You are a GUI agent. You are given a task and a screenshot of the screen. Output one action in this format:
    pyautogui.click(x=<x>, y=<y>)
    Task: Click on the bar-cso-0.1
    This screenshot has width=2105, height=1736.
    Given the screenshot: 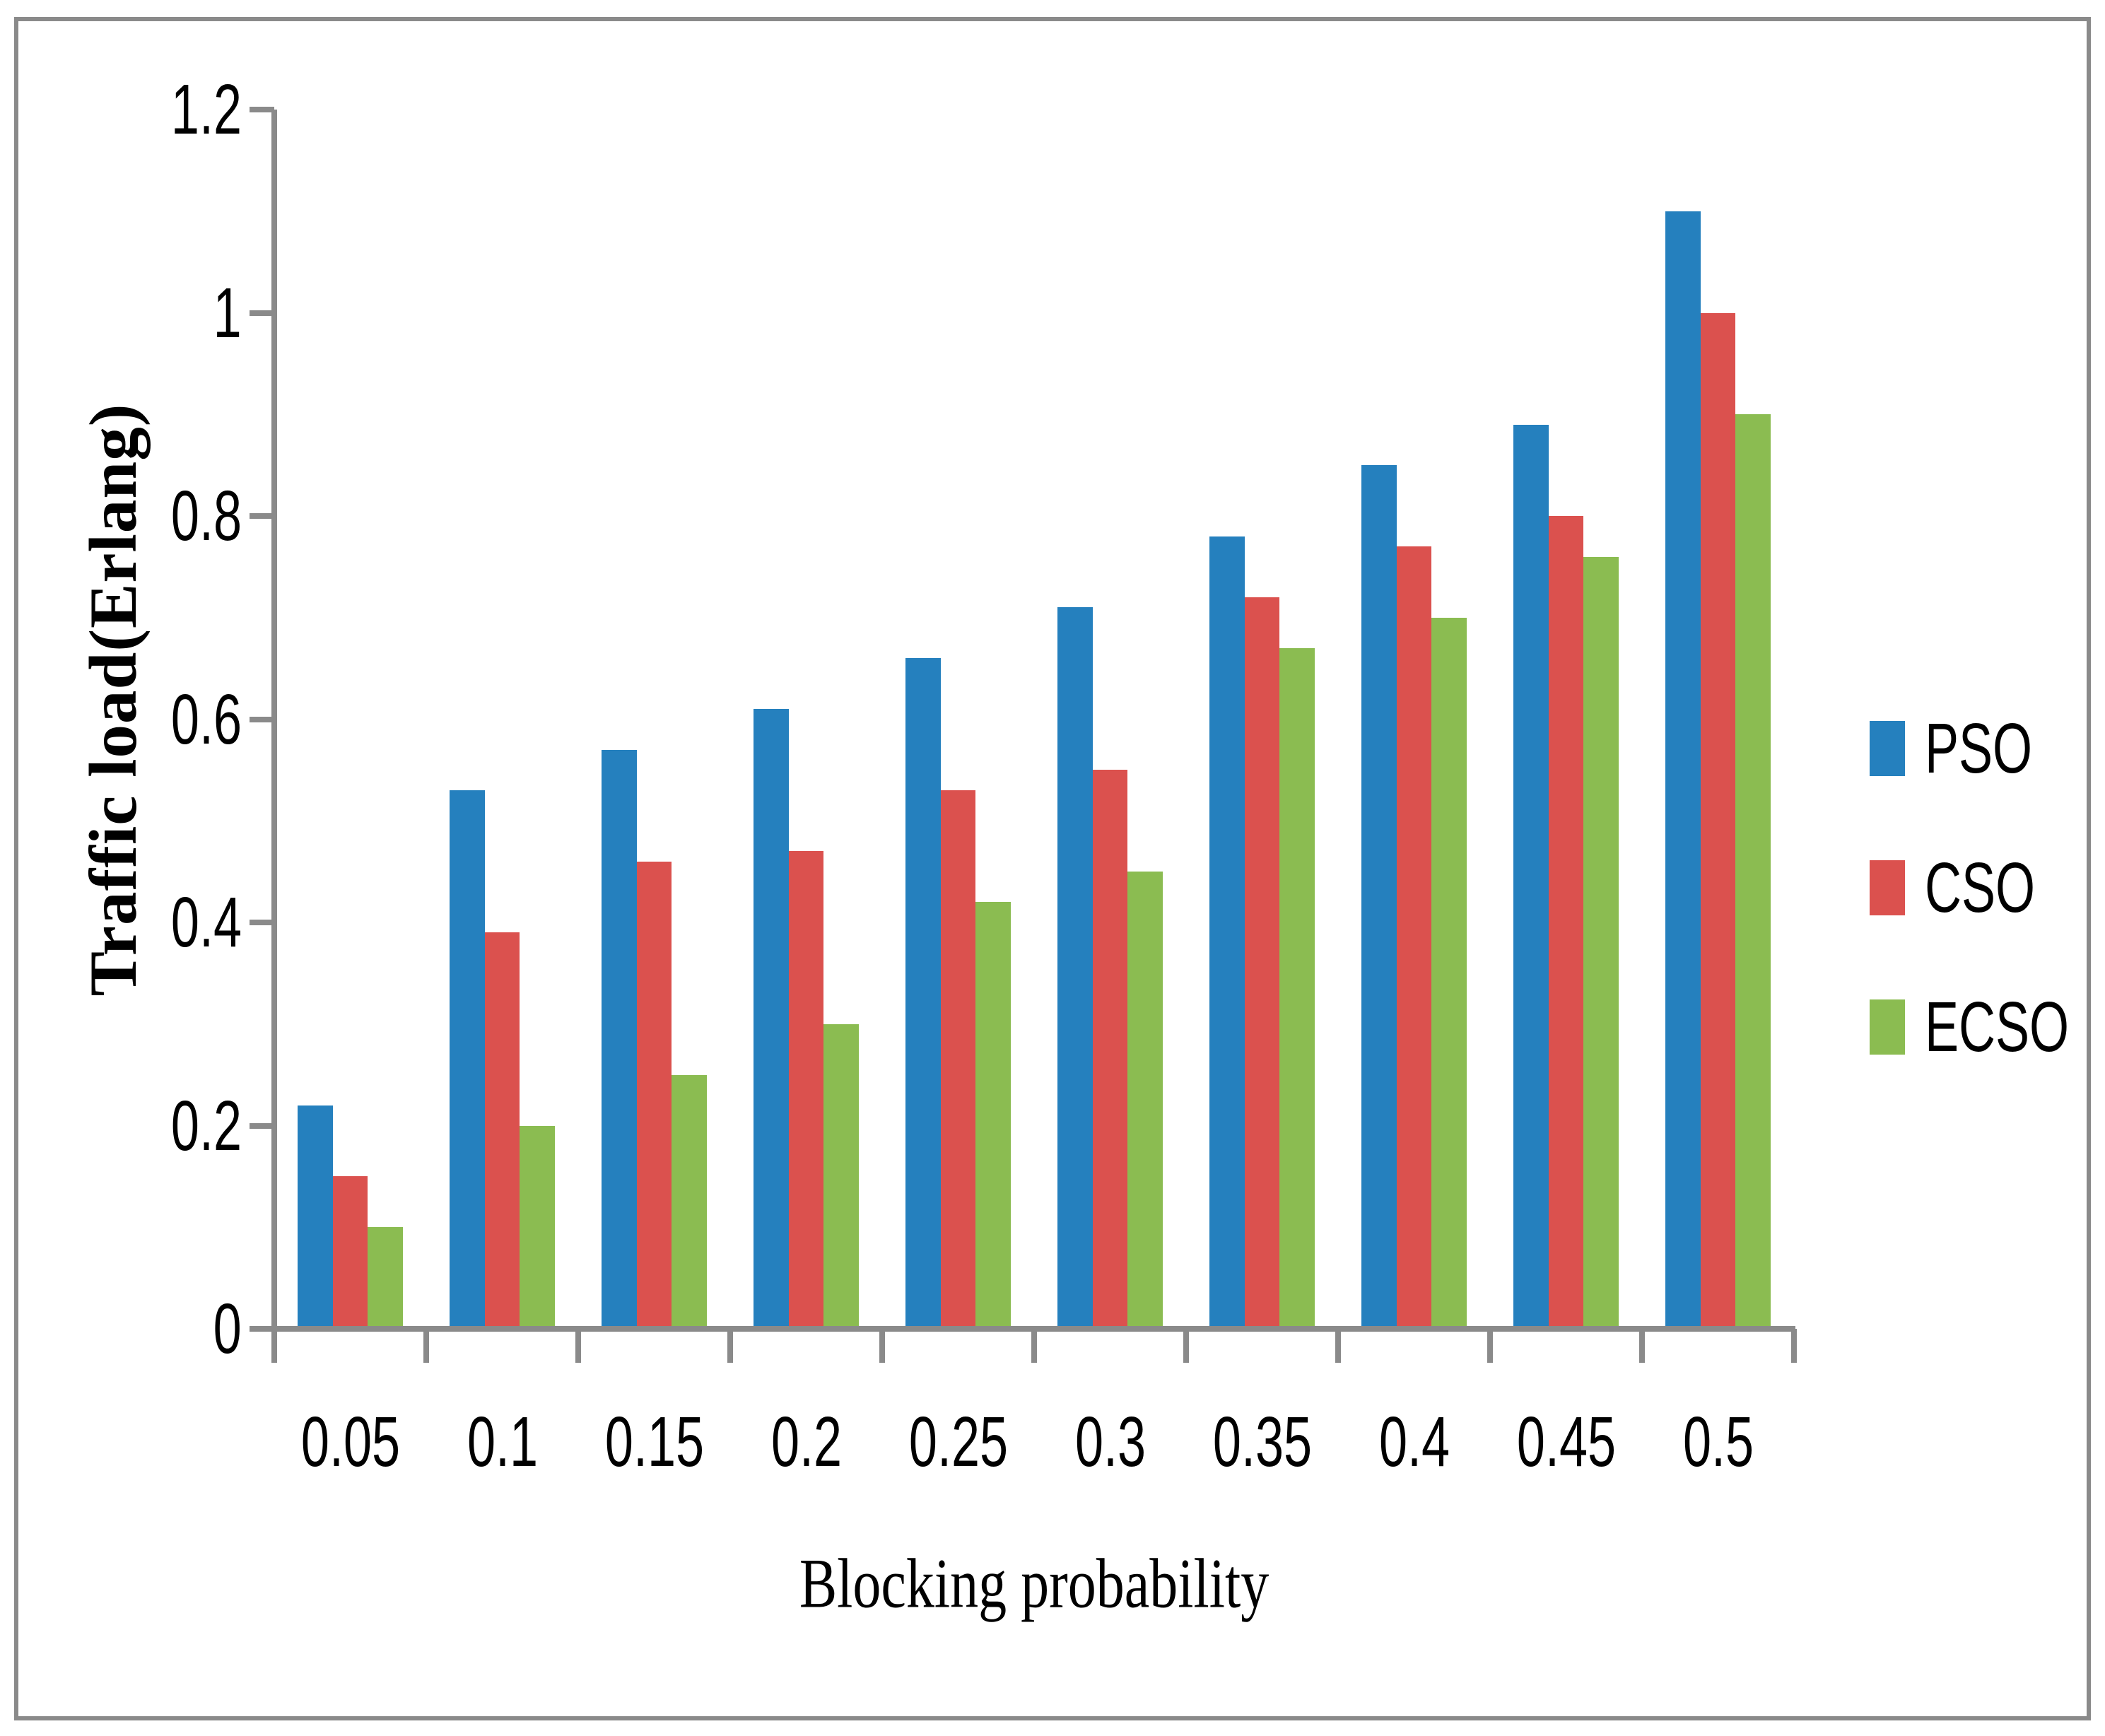 What is the action you would take?
    pyautogui.click(x=502, y=1130)
    